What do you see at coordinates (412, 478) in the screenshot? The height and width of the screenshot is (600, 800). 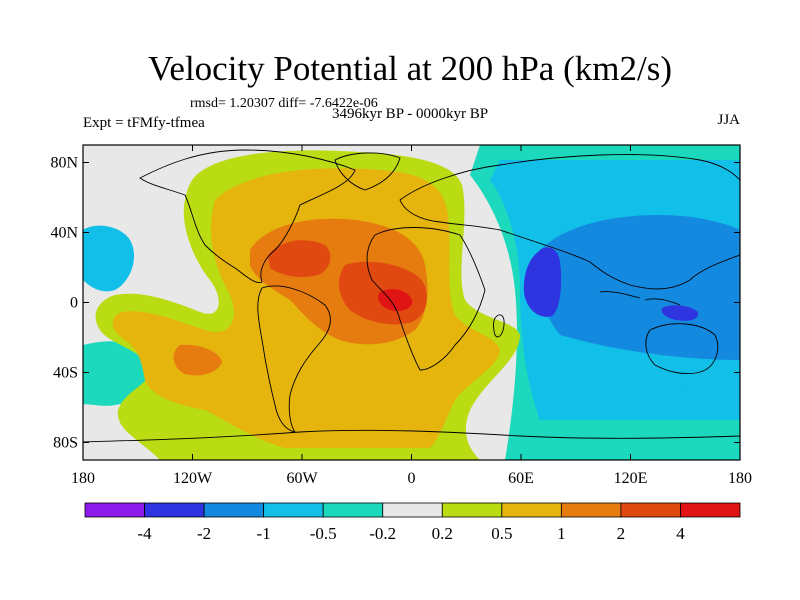 I see `x-tick-label: 0` at bounding box center [412, 478].